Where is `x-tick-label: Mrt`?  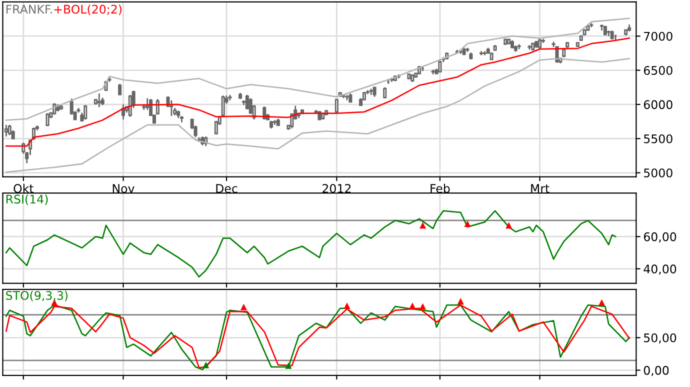
x-tick-label: Mrt is located at coordinates (540, 188).